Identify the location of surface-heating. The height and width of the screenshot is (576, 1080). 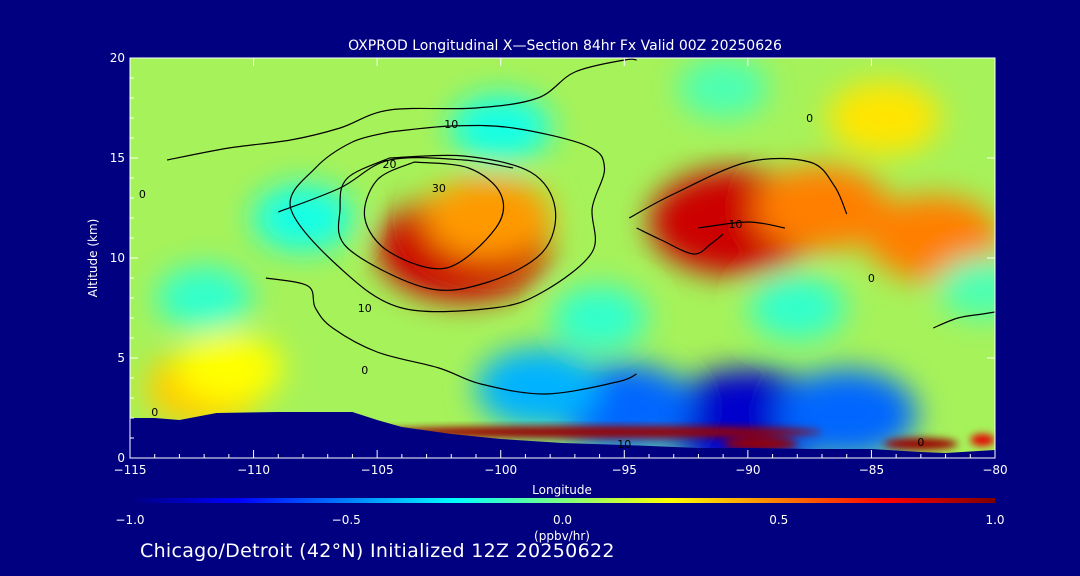
(679, 438).